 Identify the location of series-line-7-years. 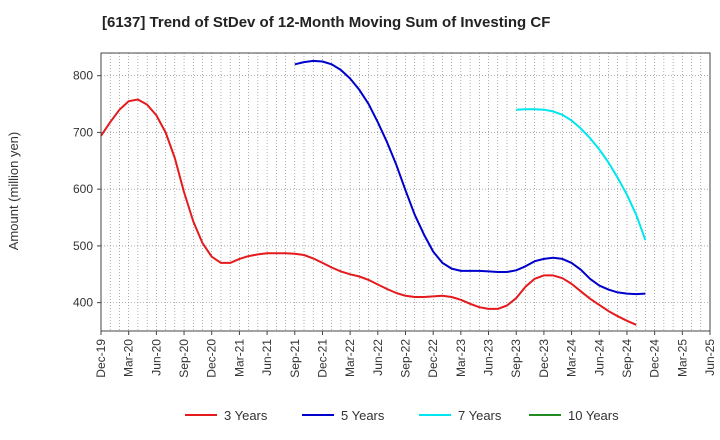
(581, 174).